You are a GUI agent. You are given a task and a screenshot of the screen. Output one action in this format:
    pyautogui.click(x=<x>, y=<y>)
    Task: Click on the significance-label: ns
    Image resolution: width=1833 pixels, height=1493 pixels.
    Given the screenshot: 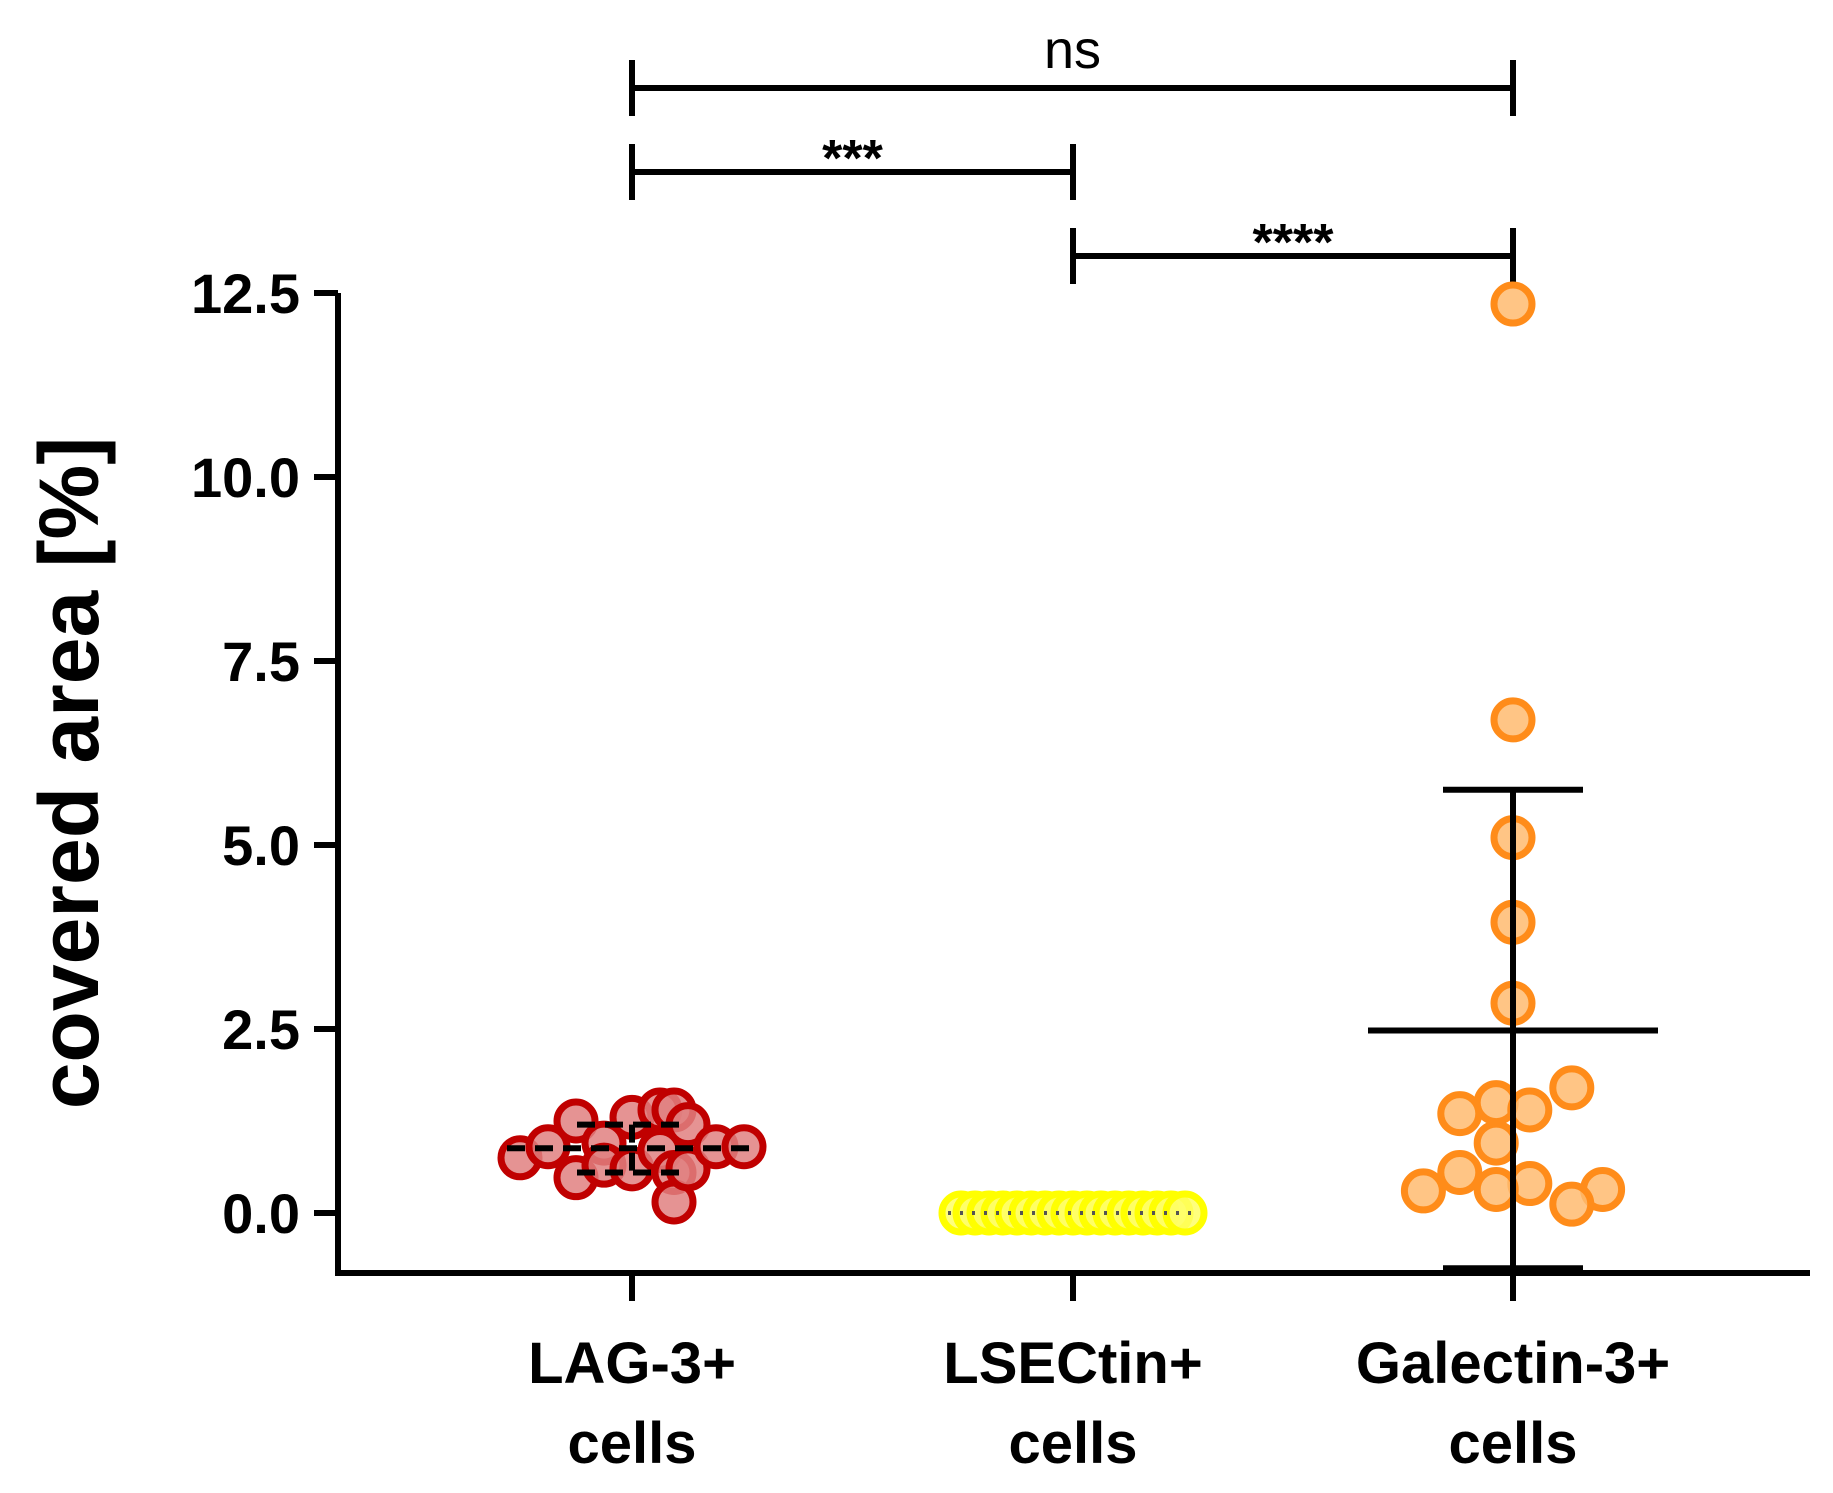 What is the action you would take?
    pyautogui.click(x=1072, y=50)
    